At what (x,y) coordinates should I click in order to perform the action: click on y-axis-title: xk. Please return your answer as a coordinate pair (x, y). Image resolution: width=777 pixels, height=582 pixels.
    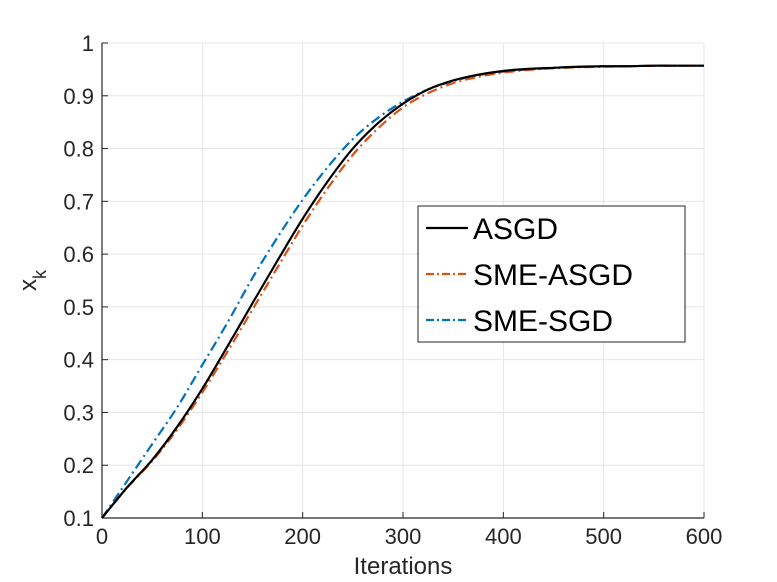
    Looking at the image, I should click on (32, 280).